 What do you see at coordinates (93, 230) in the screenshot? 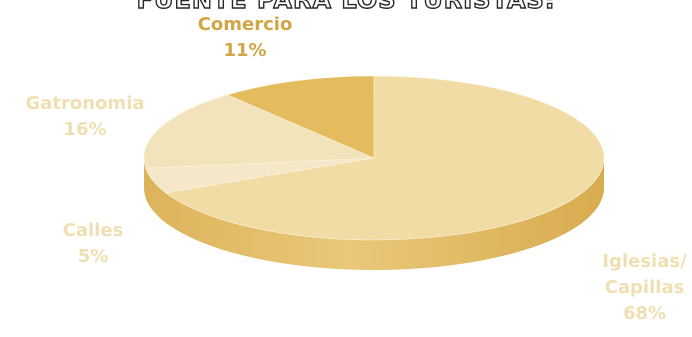
I see `slice-name: Calles` at bounding box center [93, 230].